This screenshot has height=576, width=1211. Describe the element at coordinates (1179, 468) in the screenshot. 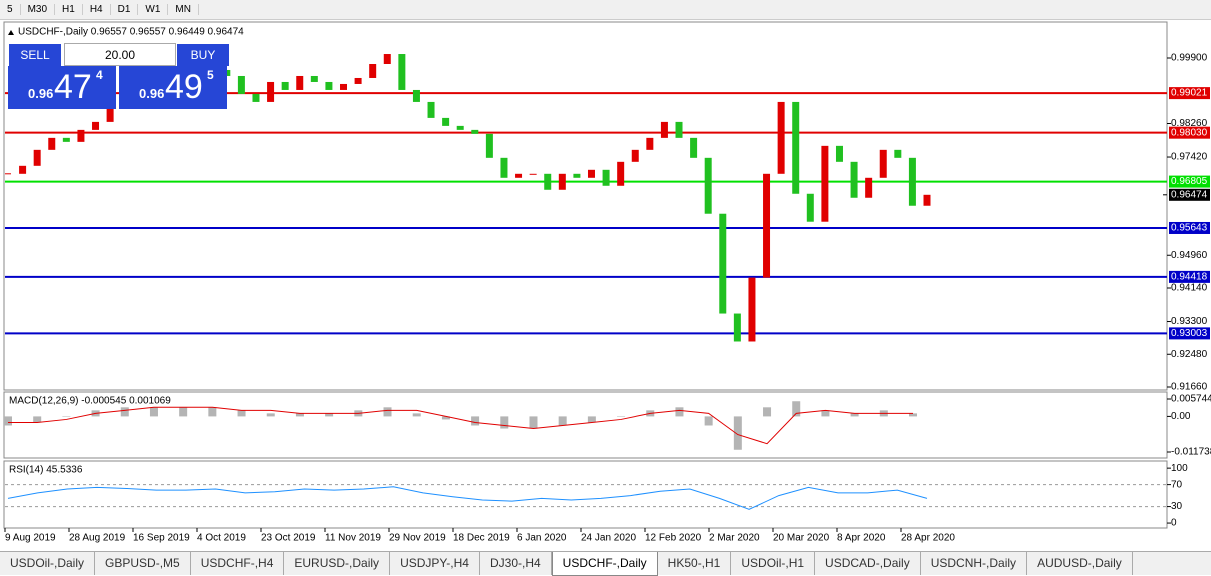

I see `y-tick-label: 100` at that location.